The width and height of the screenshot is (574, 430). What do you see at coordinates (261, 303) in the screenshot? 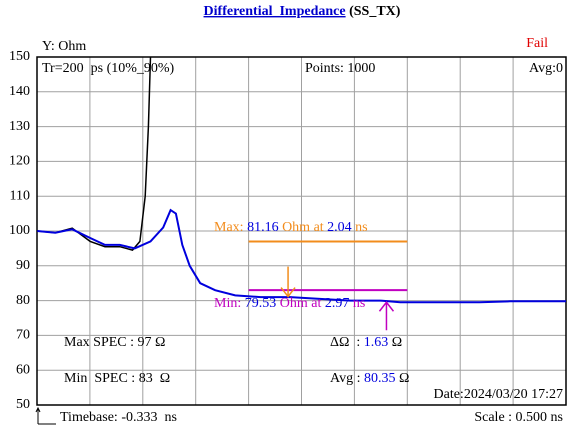
I see `marker-value: 79.53` at bounding box center [261, 303].